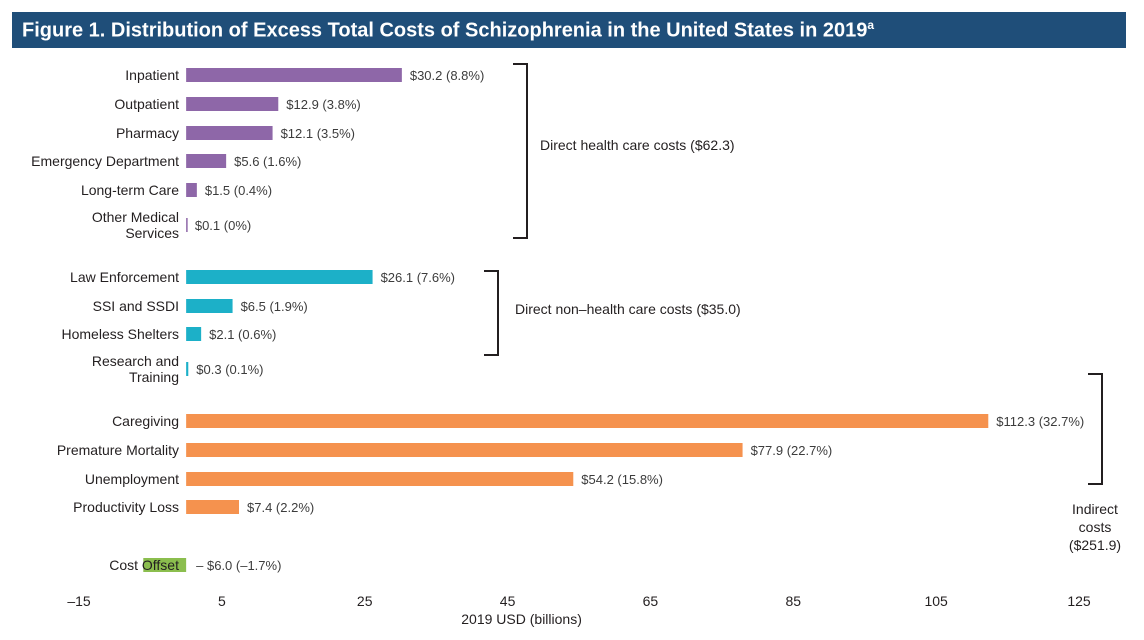  I want to click on category-label: Productivity Loss, so click(126, 507).